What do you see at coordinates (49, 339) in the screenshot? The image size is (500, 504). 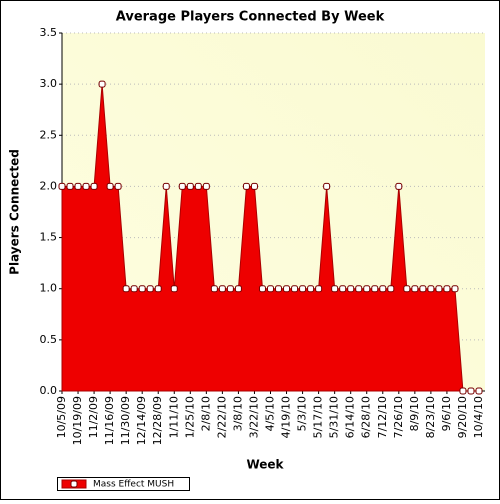 I see `y-tick-label: 0.5` at bounding box center [49, 339].